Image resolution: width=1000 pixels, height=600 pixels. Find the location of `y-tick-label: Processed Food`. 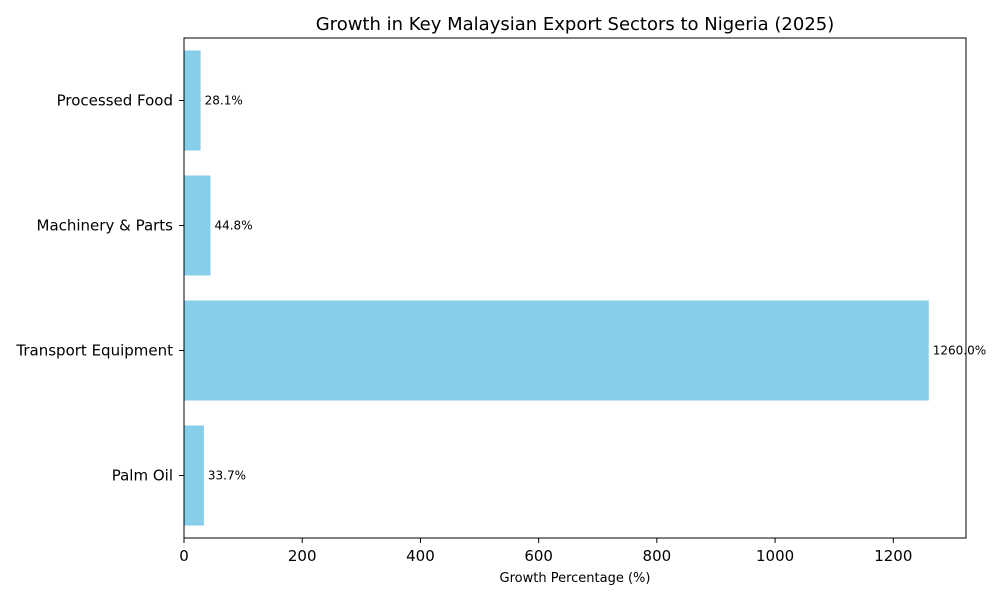

y-tick-label: Processed Food is located at coordinates (115, 101).